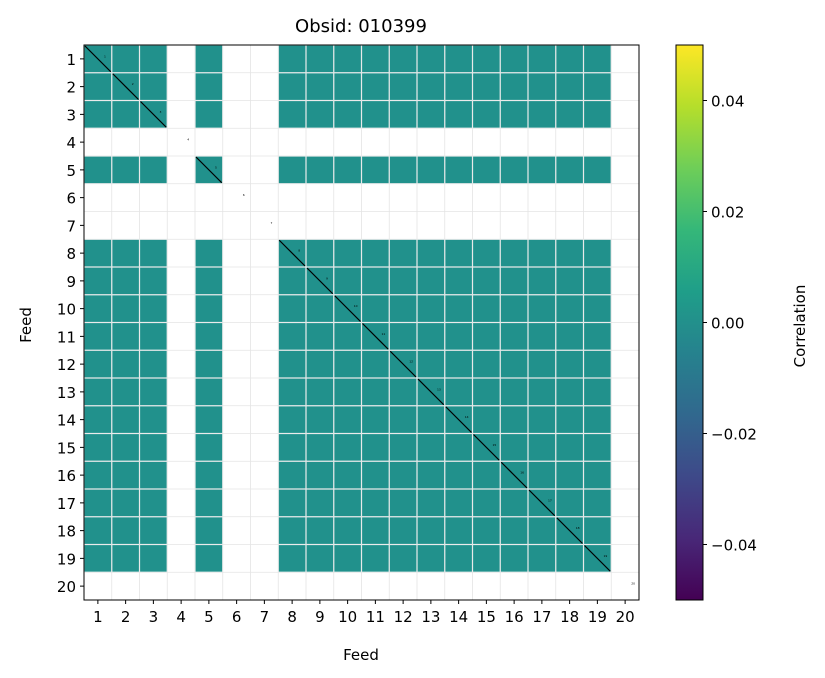 The width and height of the screenshot is (825, 678). I want to click on y-tick-label-10: 10, so click(66, 310).